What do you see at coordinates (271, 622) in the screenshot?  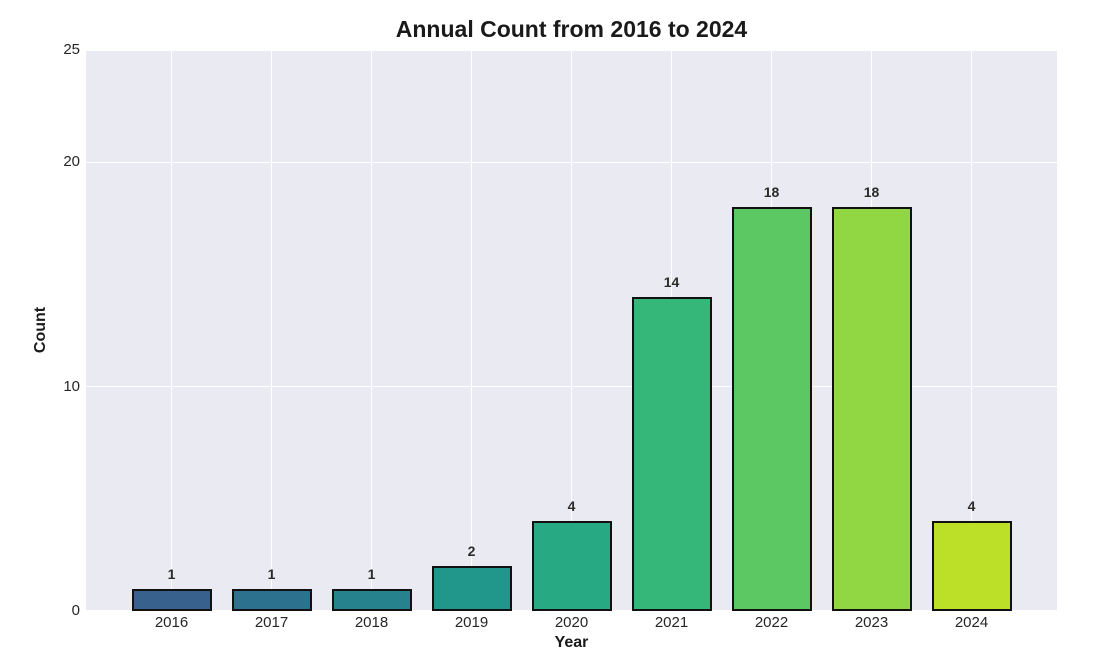 I see `x-tick-label: 2017` at bounding box center [271, 622].